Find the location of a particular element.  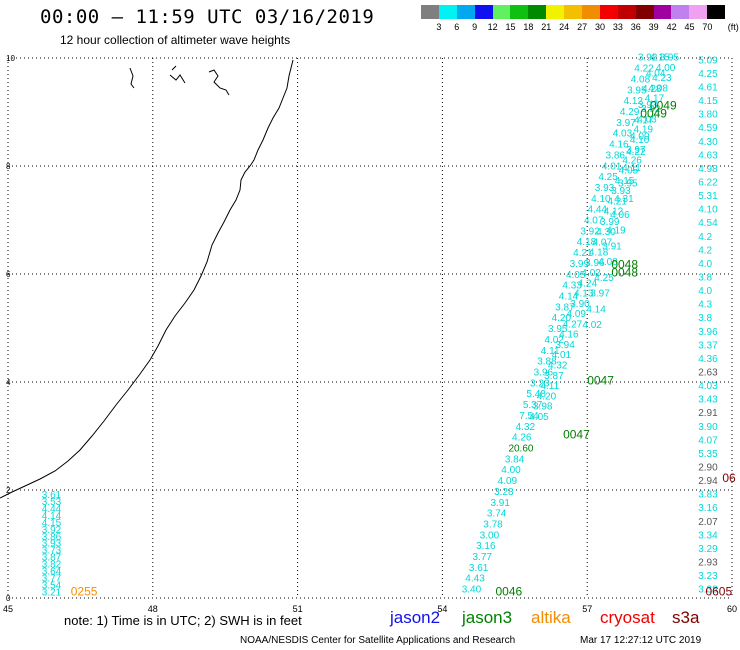

wave-height-value: 4.07 is located at coordinates (603, 242).